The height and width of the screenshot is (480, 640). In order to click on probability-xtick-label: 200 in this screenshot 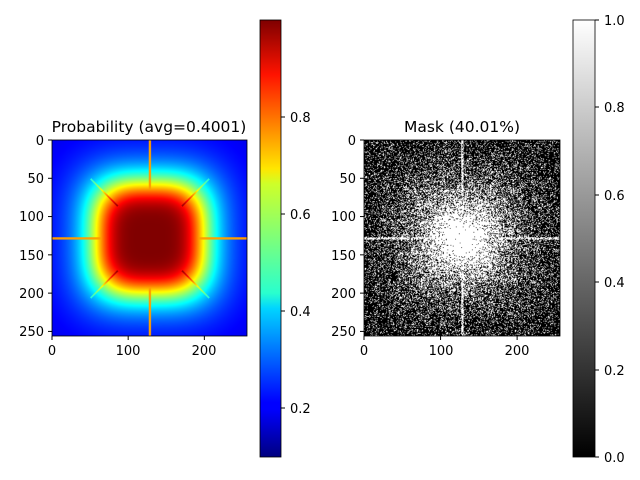, I will do `click(204, 351)`.